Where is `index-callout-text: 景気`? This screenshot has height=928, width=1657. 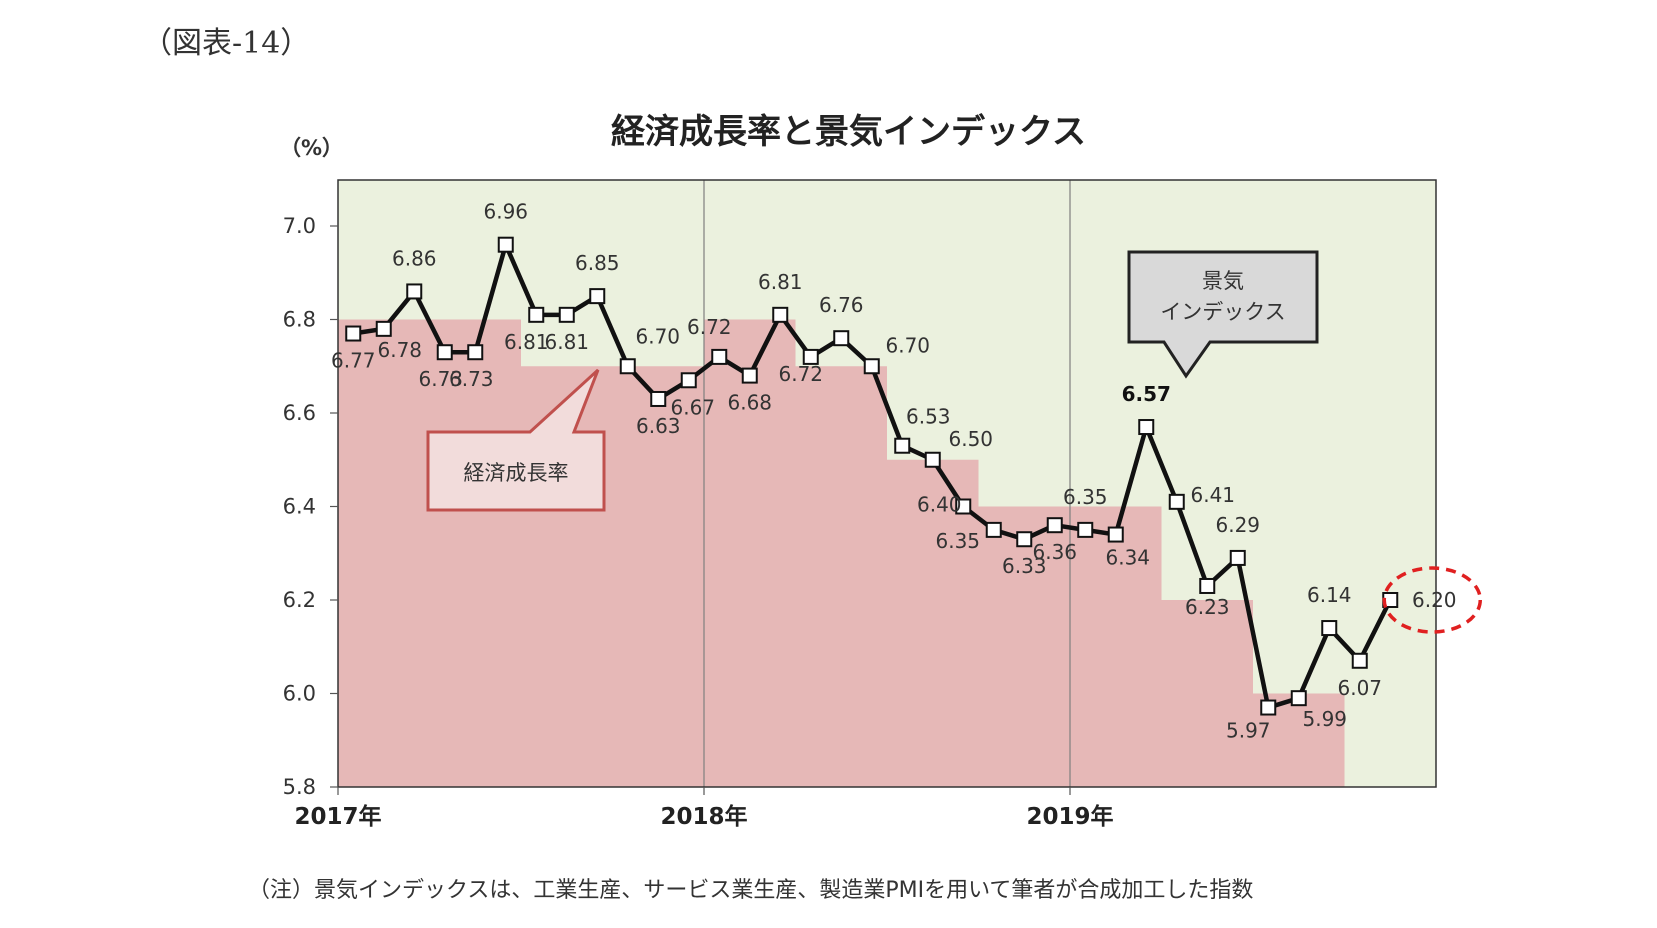 index-callout-text: 景気 is located at coordinates (1223, 281).